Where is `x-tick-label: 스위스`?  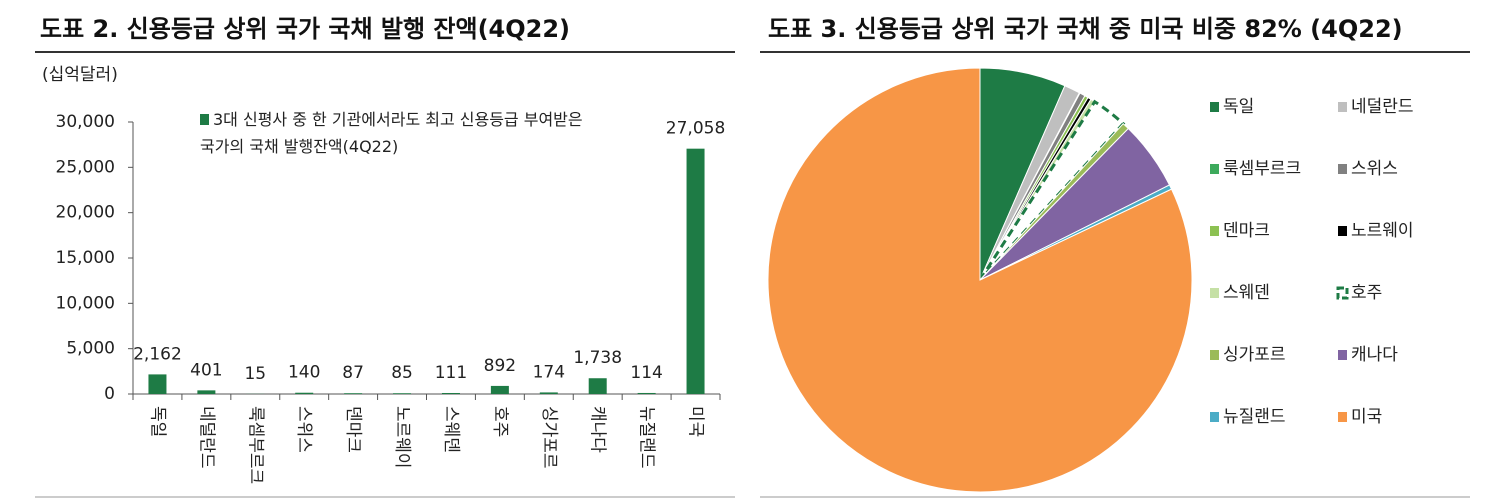 x-tick-label: 스위스 is located at coordinates (304, 429).